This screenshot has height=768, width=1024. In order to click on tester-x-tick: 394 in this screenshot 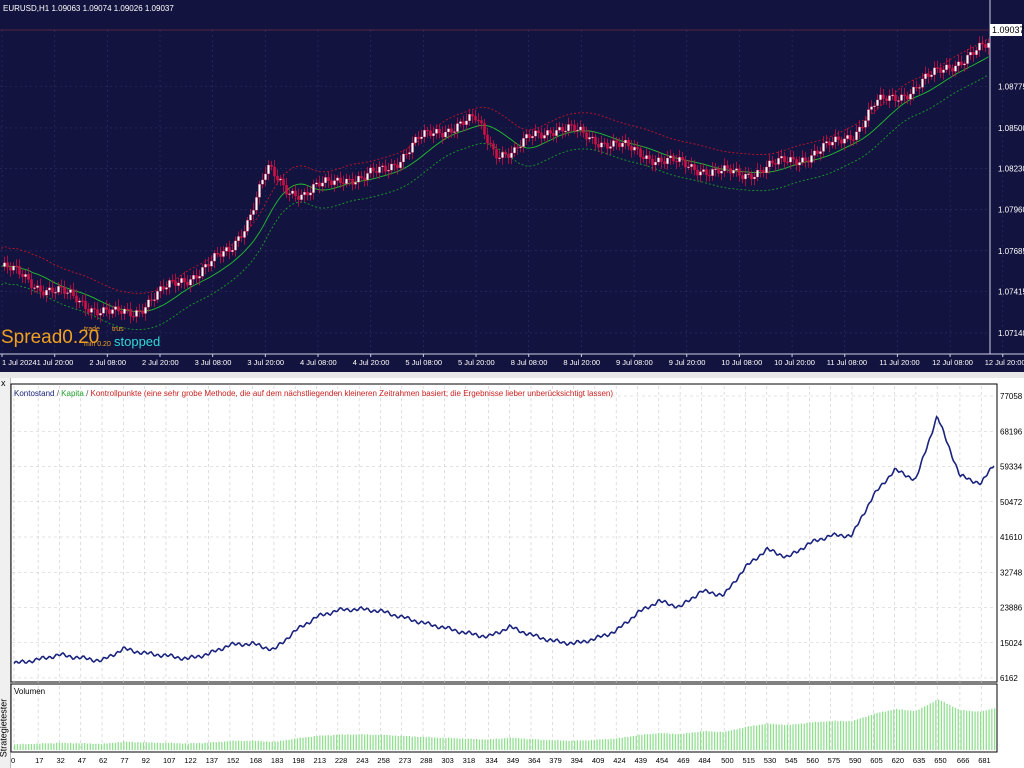, I will do `click(577, 760)`.